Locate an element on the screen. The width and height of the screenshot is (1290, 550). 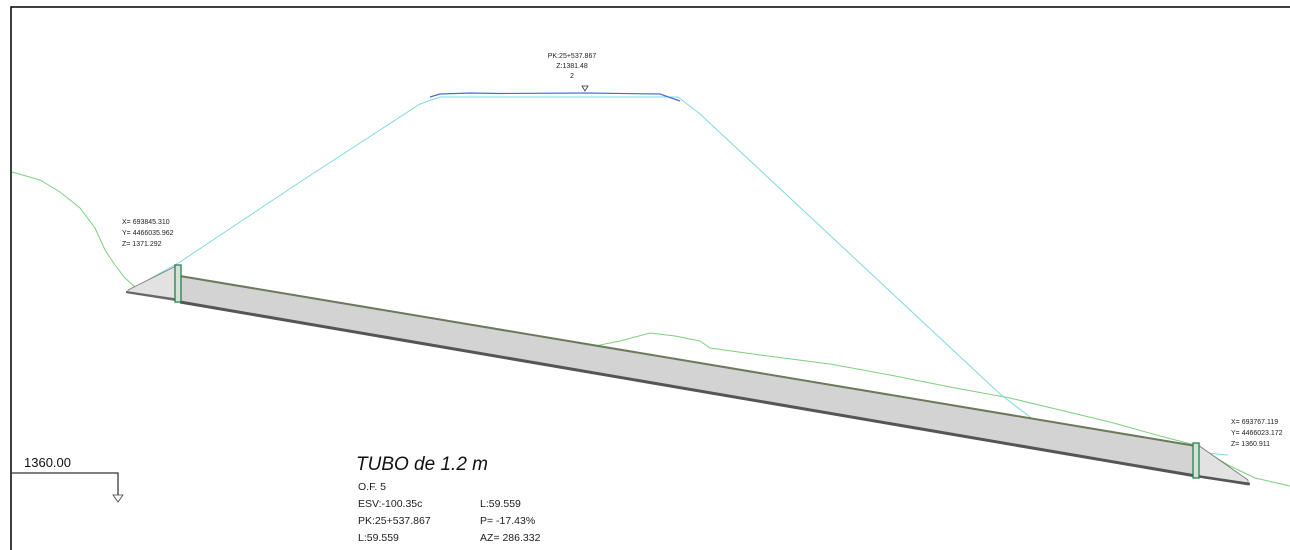
station-marker-icon is located at coordinates (585, 88).